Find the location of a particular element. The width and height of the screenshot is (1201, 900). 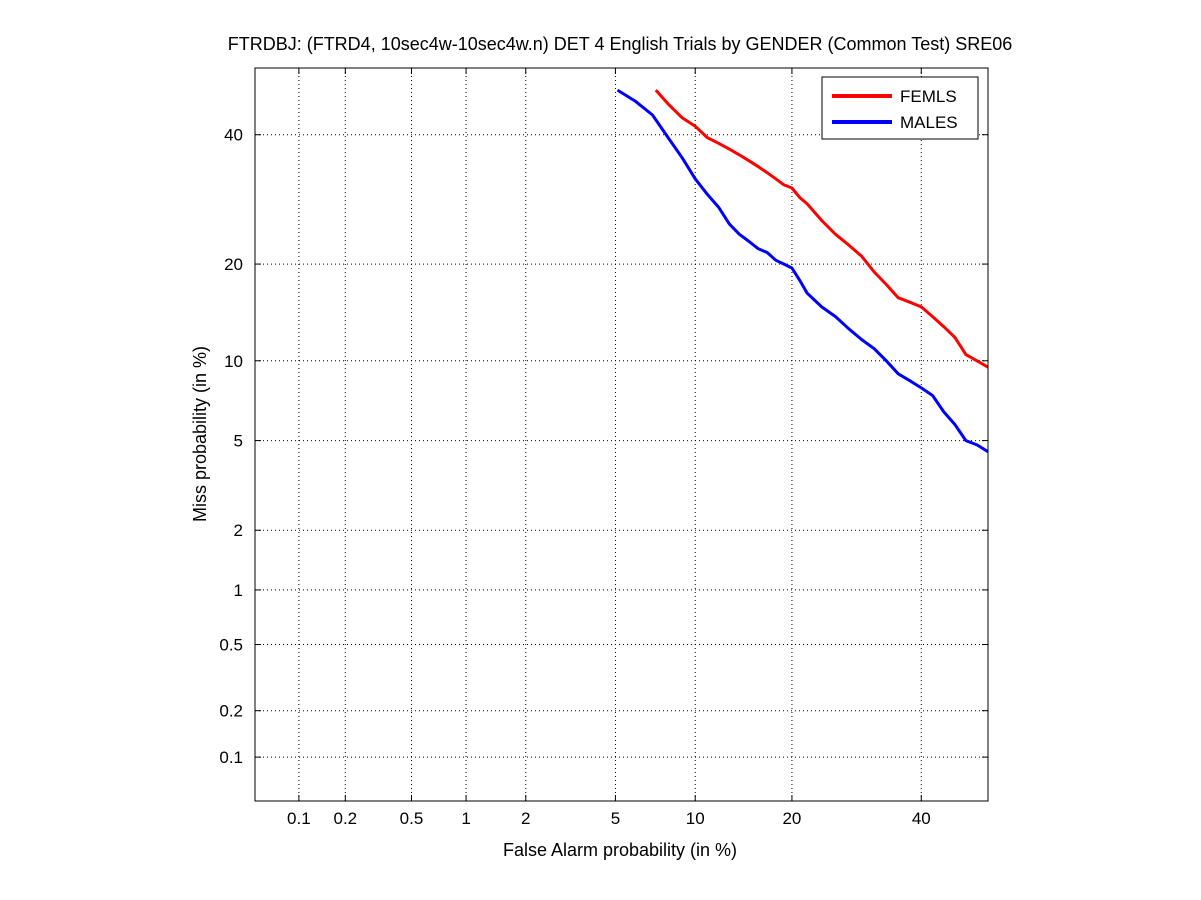

legend: FEMLS MALES is located at coordinates (900, 108).